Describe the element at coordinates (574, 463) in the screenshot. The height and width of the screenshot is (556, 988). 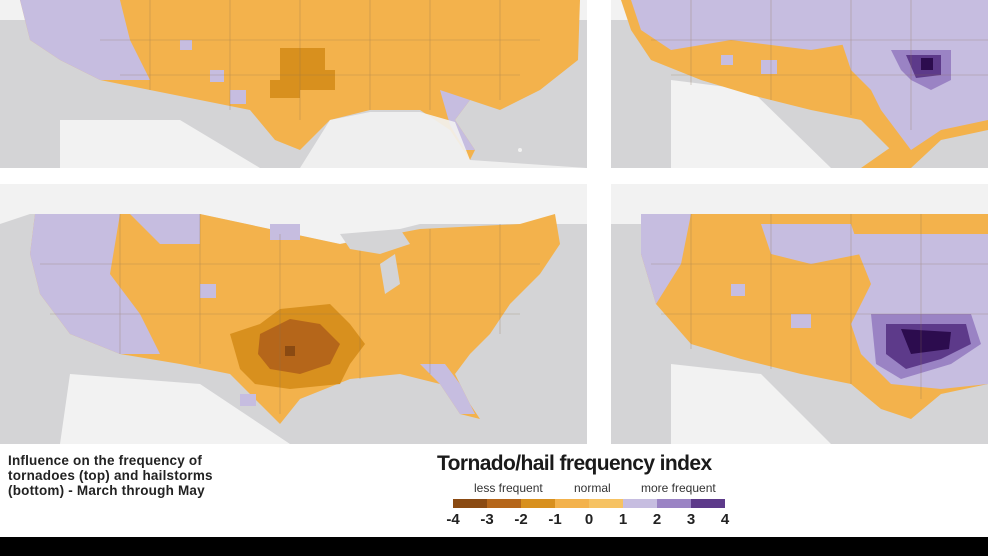
I see `legend-title: Tornado/hail frequency index` at that location.